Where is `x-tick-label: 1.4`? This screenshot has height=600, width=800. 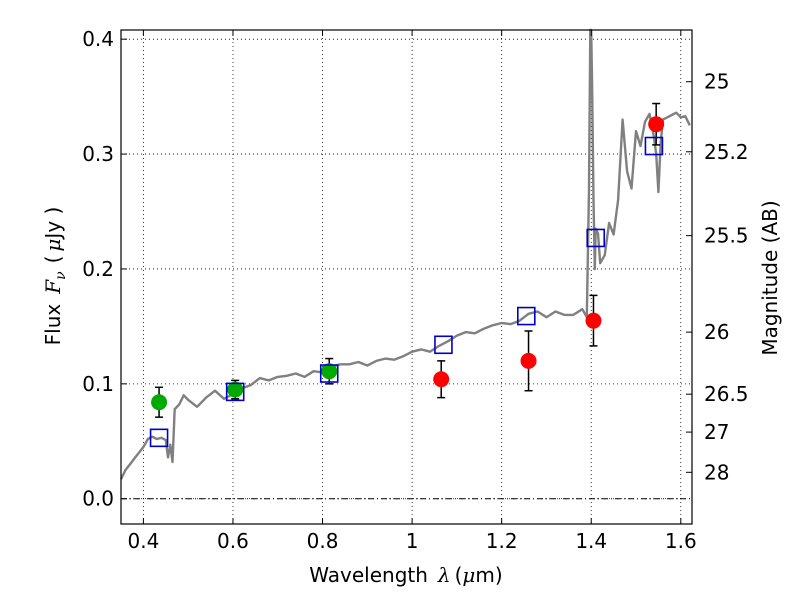
x-tick-label: 1.4 is located at coordinates (591, 541).